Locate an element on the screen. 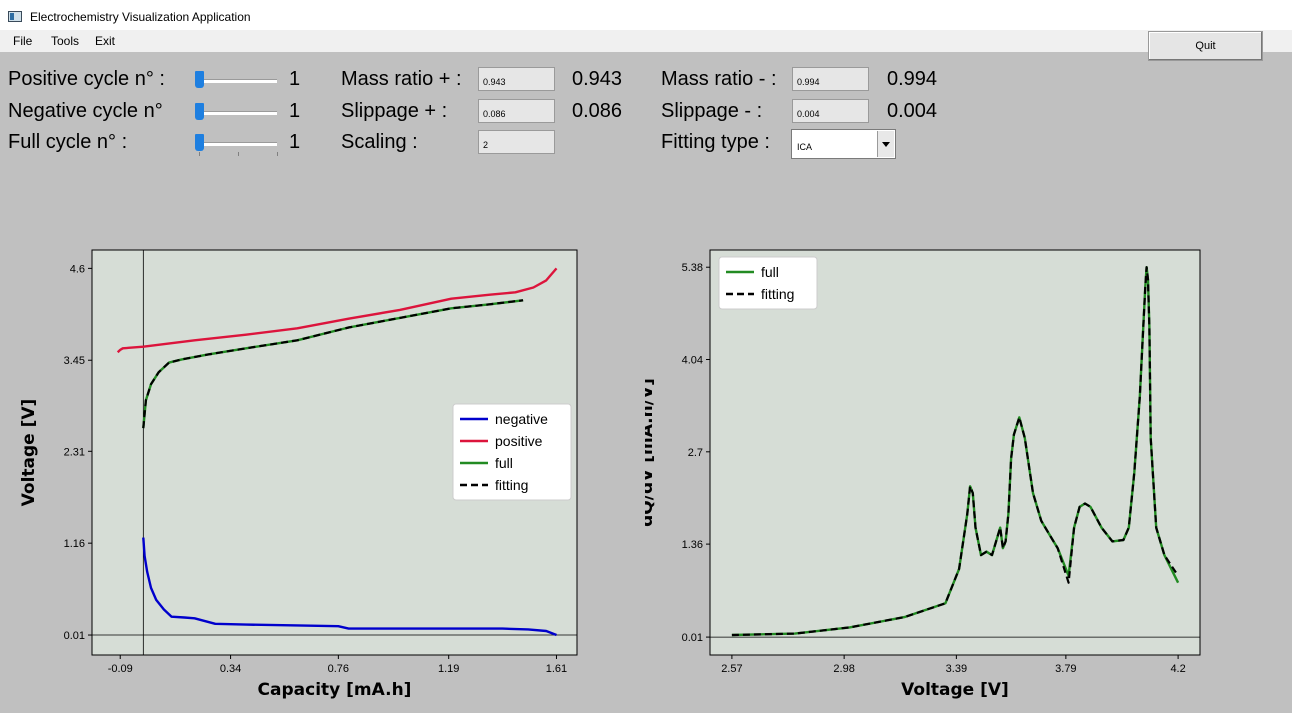 The image size is (1292, 713). x-tick-label: 4.2 is located at coordinates (1177, 669).